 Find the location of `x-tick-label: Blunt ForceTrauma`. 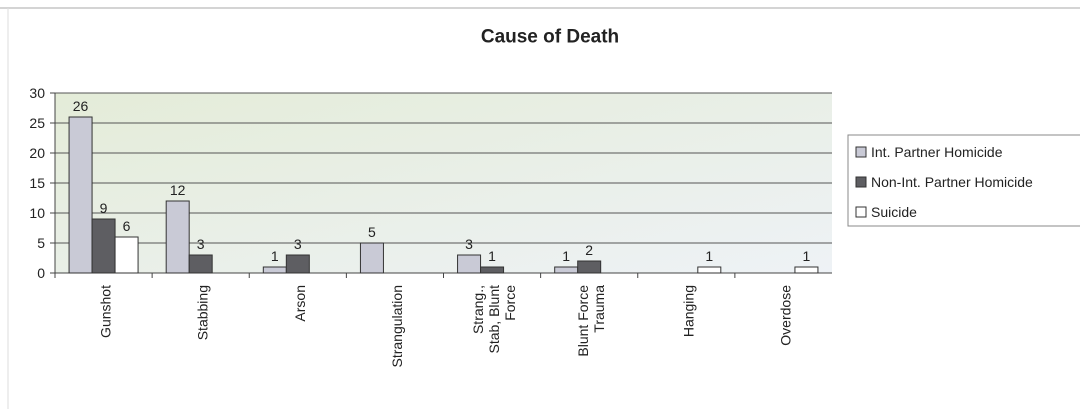

x-tick-label: Blunt ForceTrauma is located at coordinates (591, 321).